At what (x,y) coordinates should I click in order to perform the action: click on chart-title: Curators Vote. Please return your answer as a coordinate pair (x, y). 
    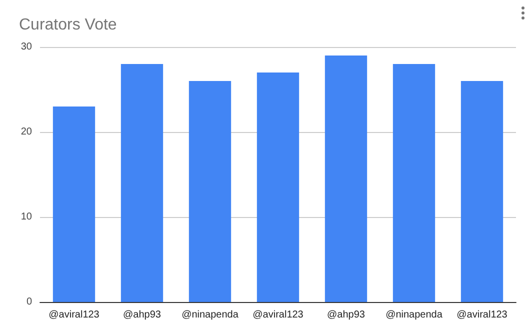
    Looking at the image, I should click on (68, 25).